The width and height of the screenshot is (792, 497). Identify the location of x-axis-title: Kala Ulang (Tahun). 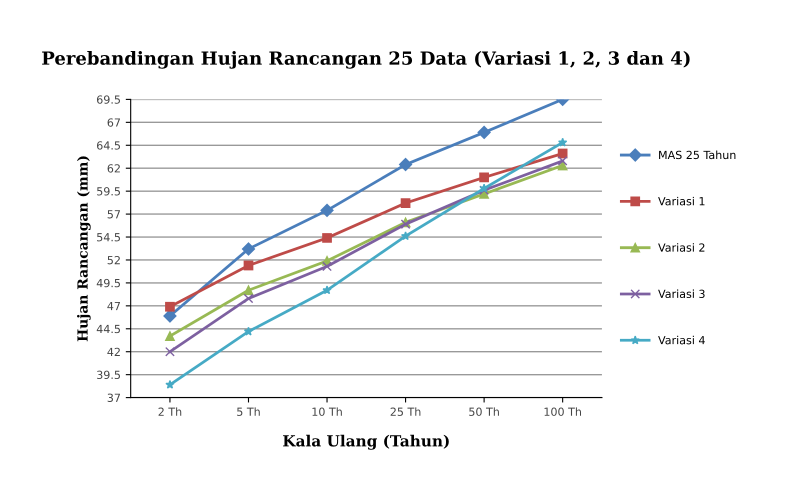
(366, 442).